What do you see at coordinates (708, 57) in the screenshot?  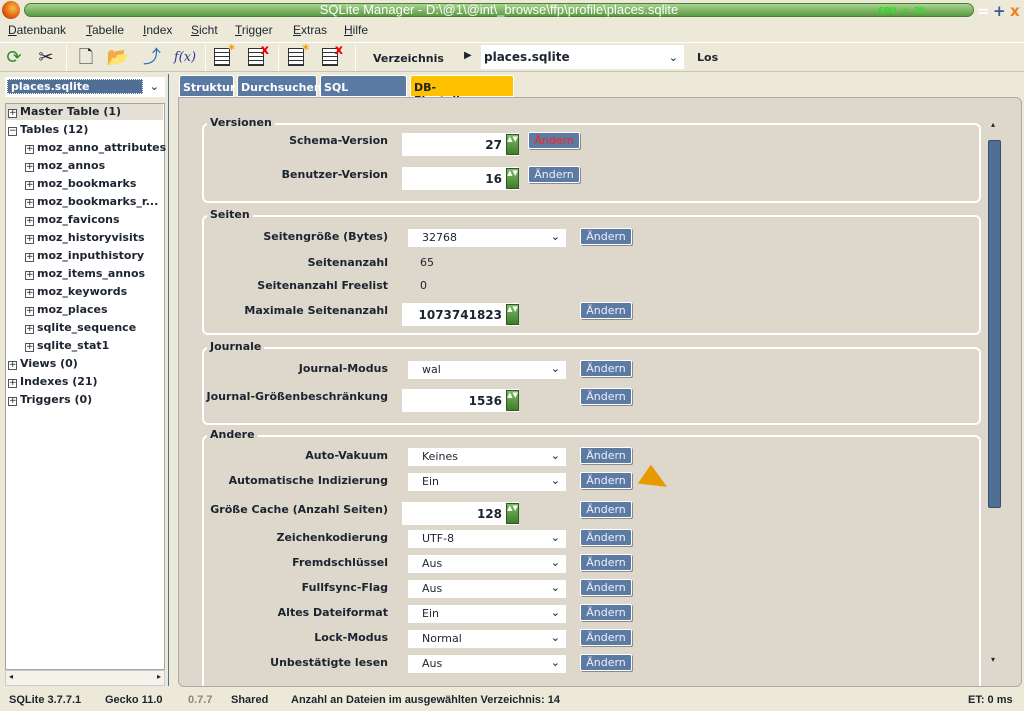 I see `go-button: Los` at bounding box center [708, 57].